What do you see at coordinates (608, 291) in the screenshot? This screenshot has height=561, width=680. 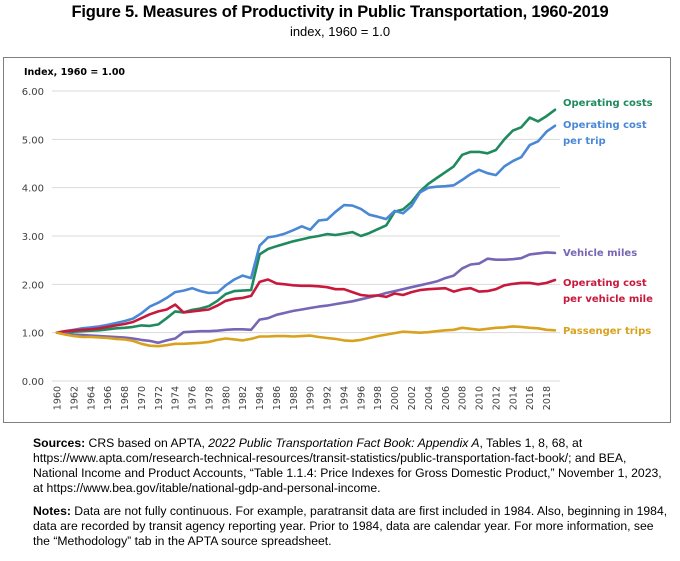 I see `legend-label: Operating cost per vehicle mile` at bounding box center [608, 291].